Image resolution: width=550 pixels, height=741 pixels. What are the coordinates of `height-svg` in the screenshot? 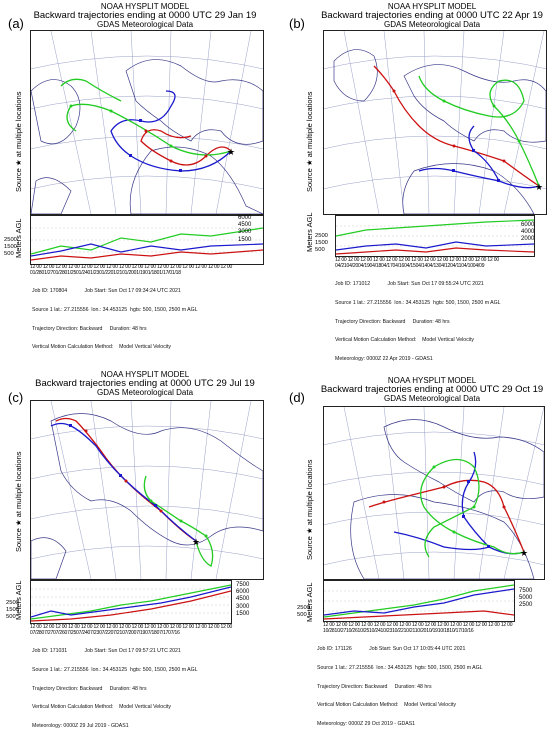 It's located at (435, 237).